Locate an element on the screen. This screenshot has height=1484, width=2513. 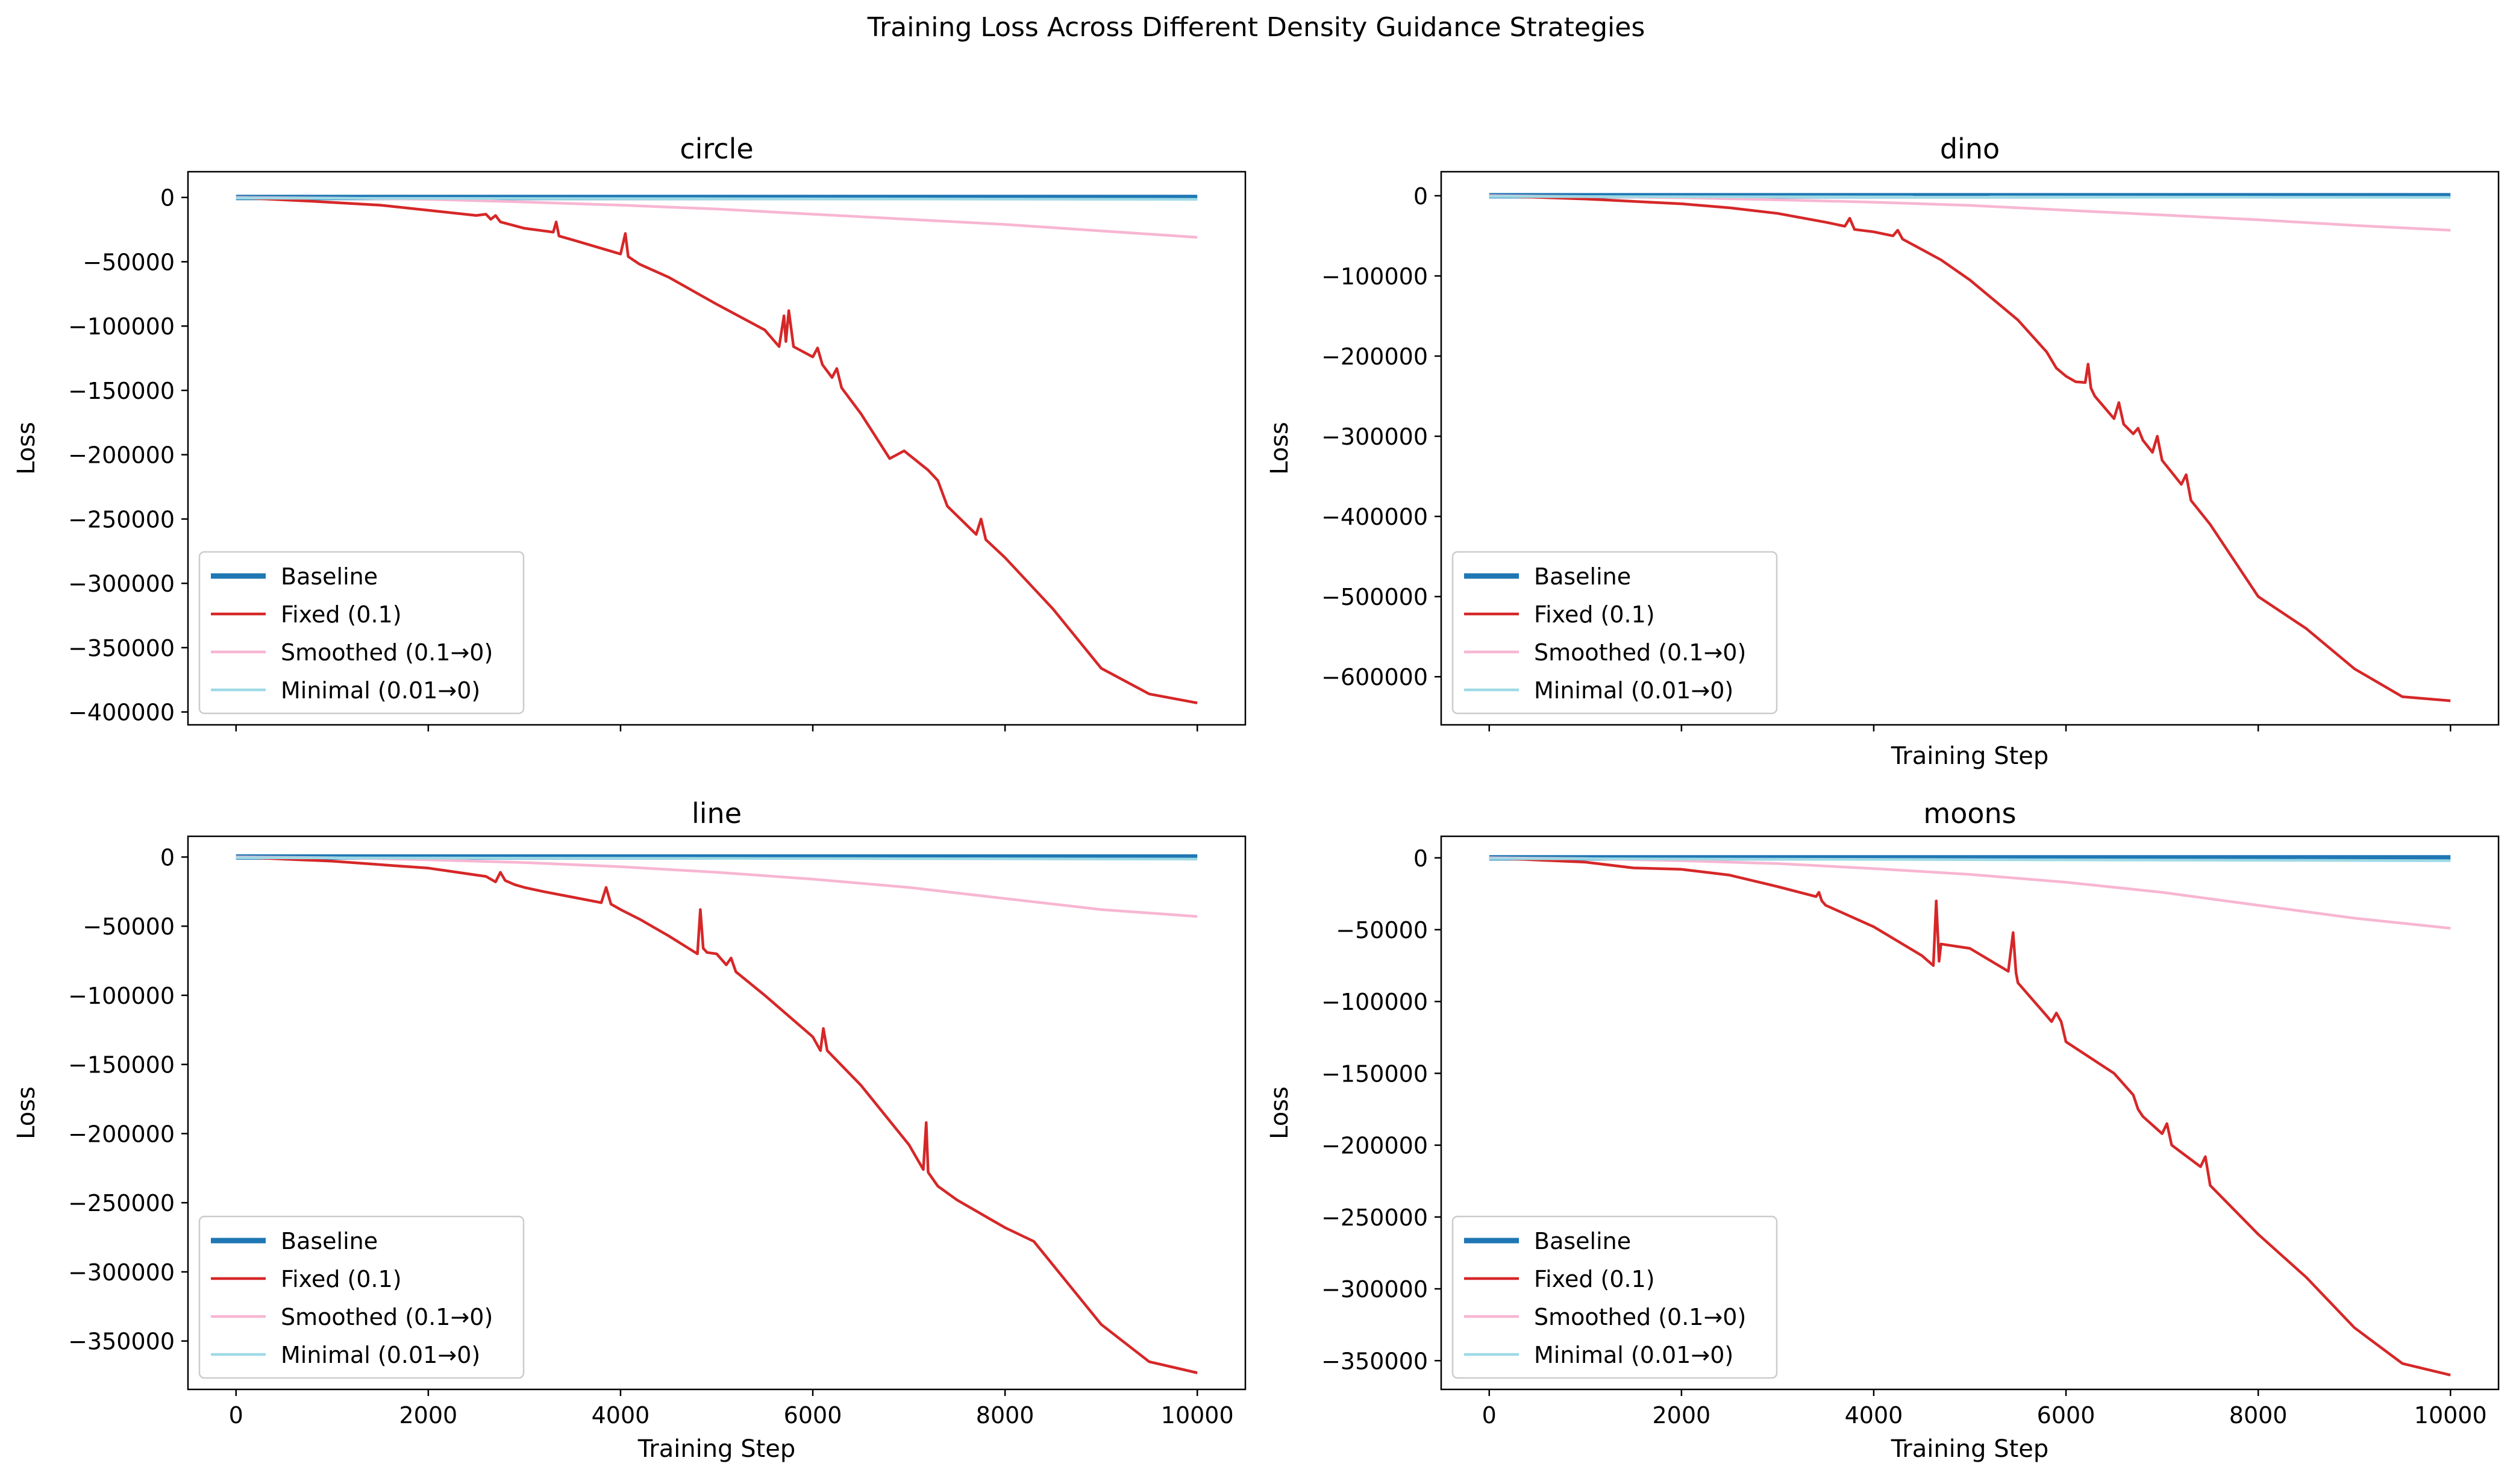
panel-title: dino is located at coordinates (1970, 149).